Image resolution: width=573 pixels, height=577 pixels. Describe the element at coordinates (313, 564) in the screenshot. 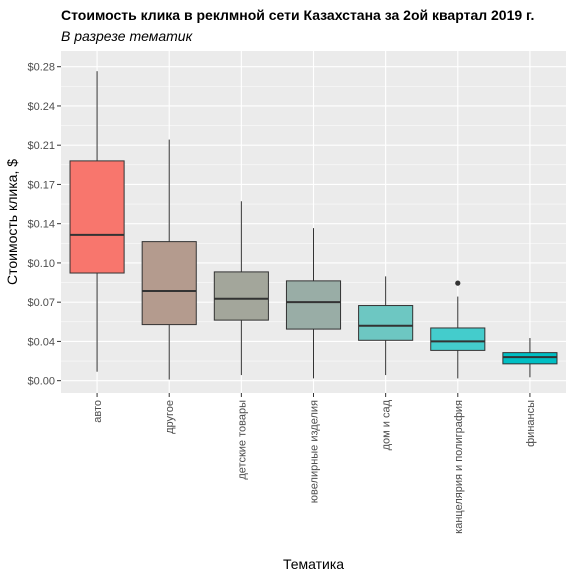

I see `x-axis-title: Тематика` at that location.